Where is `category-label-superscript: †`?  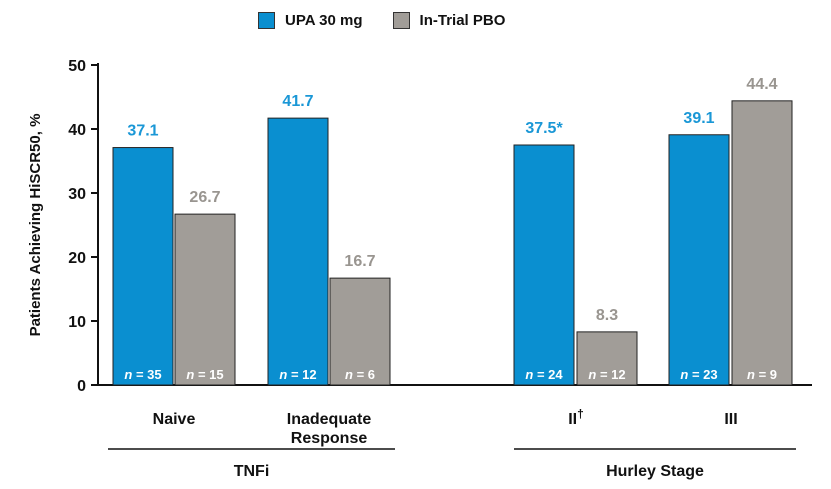
category-label-superscript: † is located at coordinates (580, 414).